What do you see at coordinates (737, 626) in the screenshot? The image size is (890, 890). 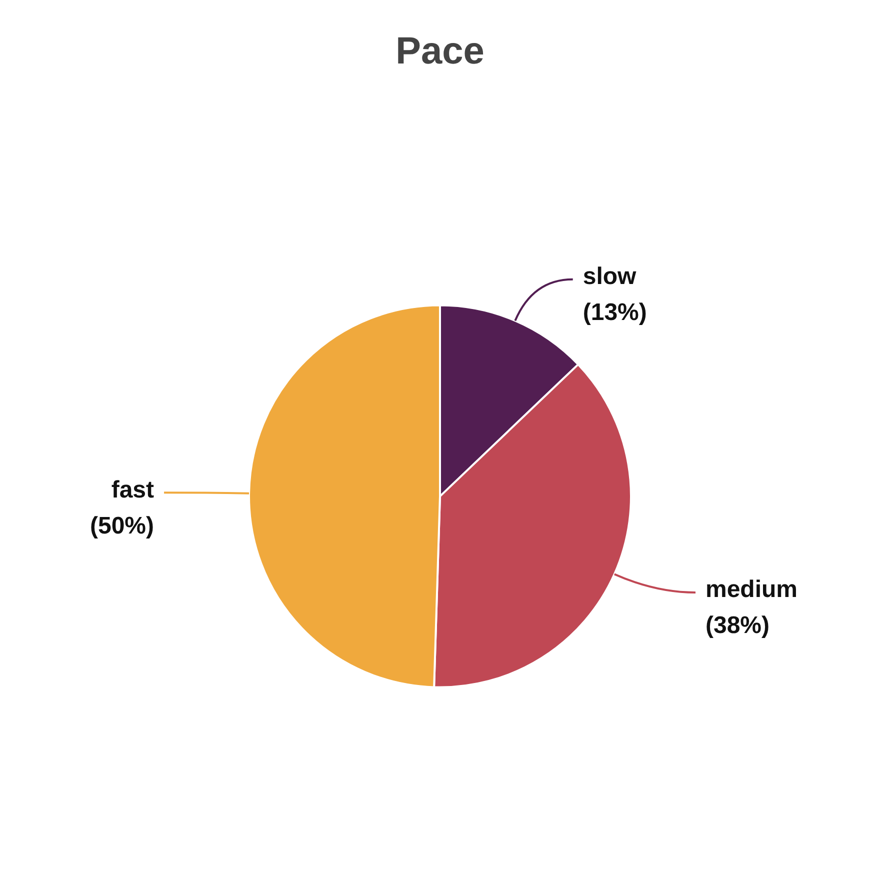 I see `data-label: (38%)` at bounding box center [737, 626].